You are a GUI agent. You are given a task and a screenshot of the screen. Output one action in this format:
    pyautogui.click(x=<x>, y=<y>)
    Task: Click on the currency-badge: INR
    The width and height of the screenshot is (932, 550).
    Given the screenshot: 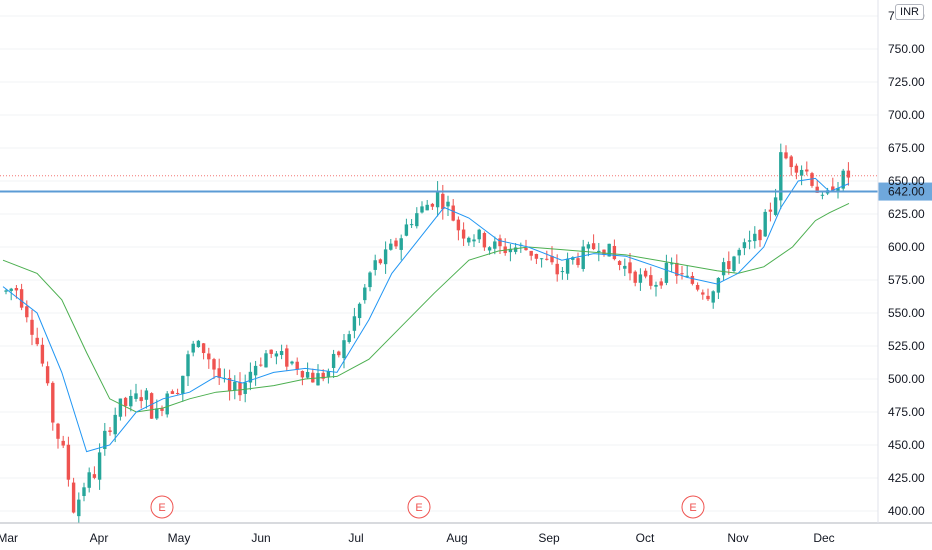 What is the action you would take?
    pyautogui.click(x=909, y=12)
    